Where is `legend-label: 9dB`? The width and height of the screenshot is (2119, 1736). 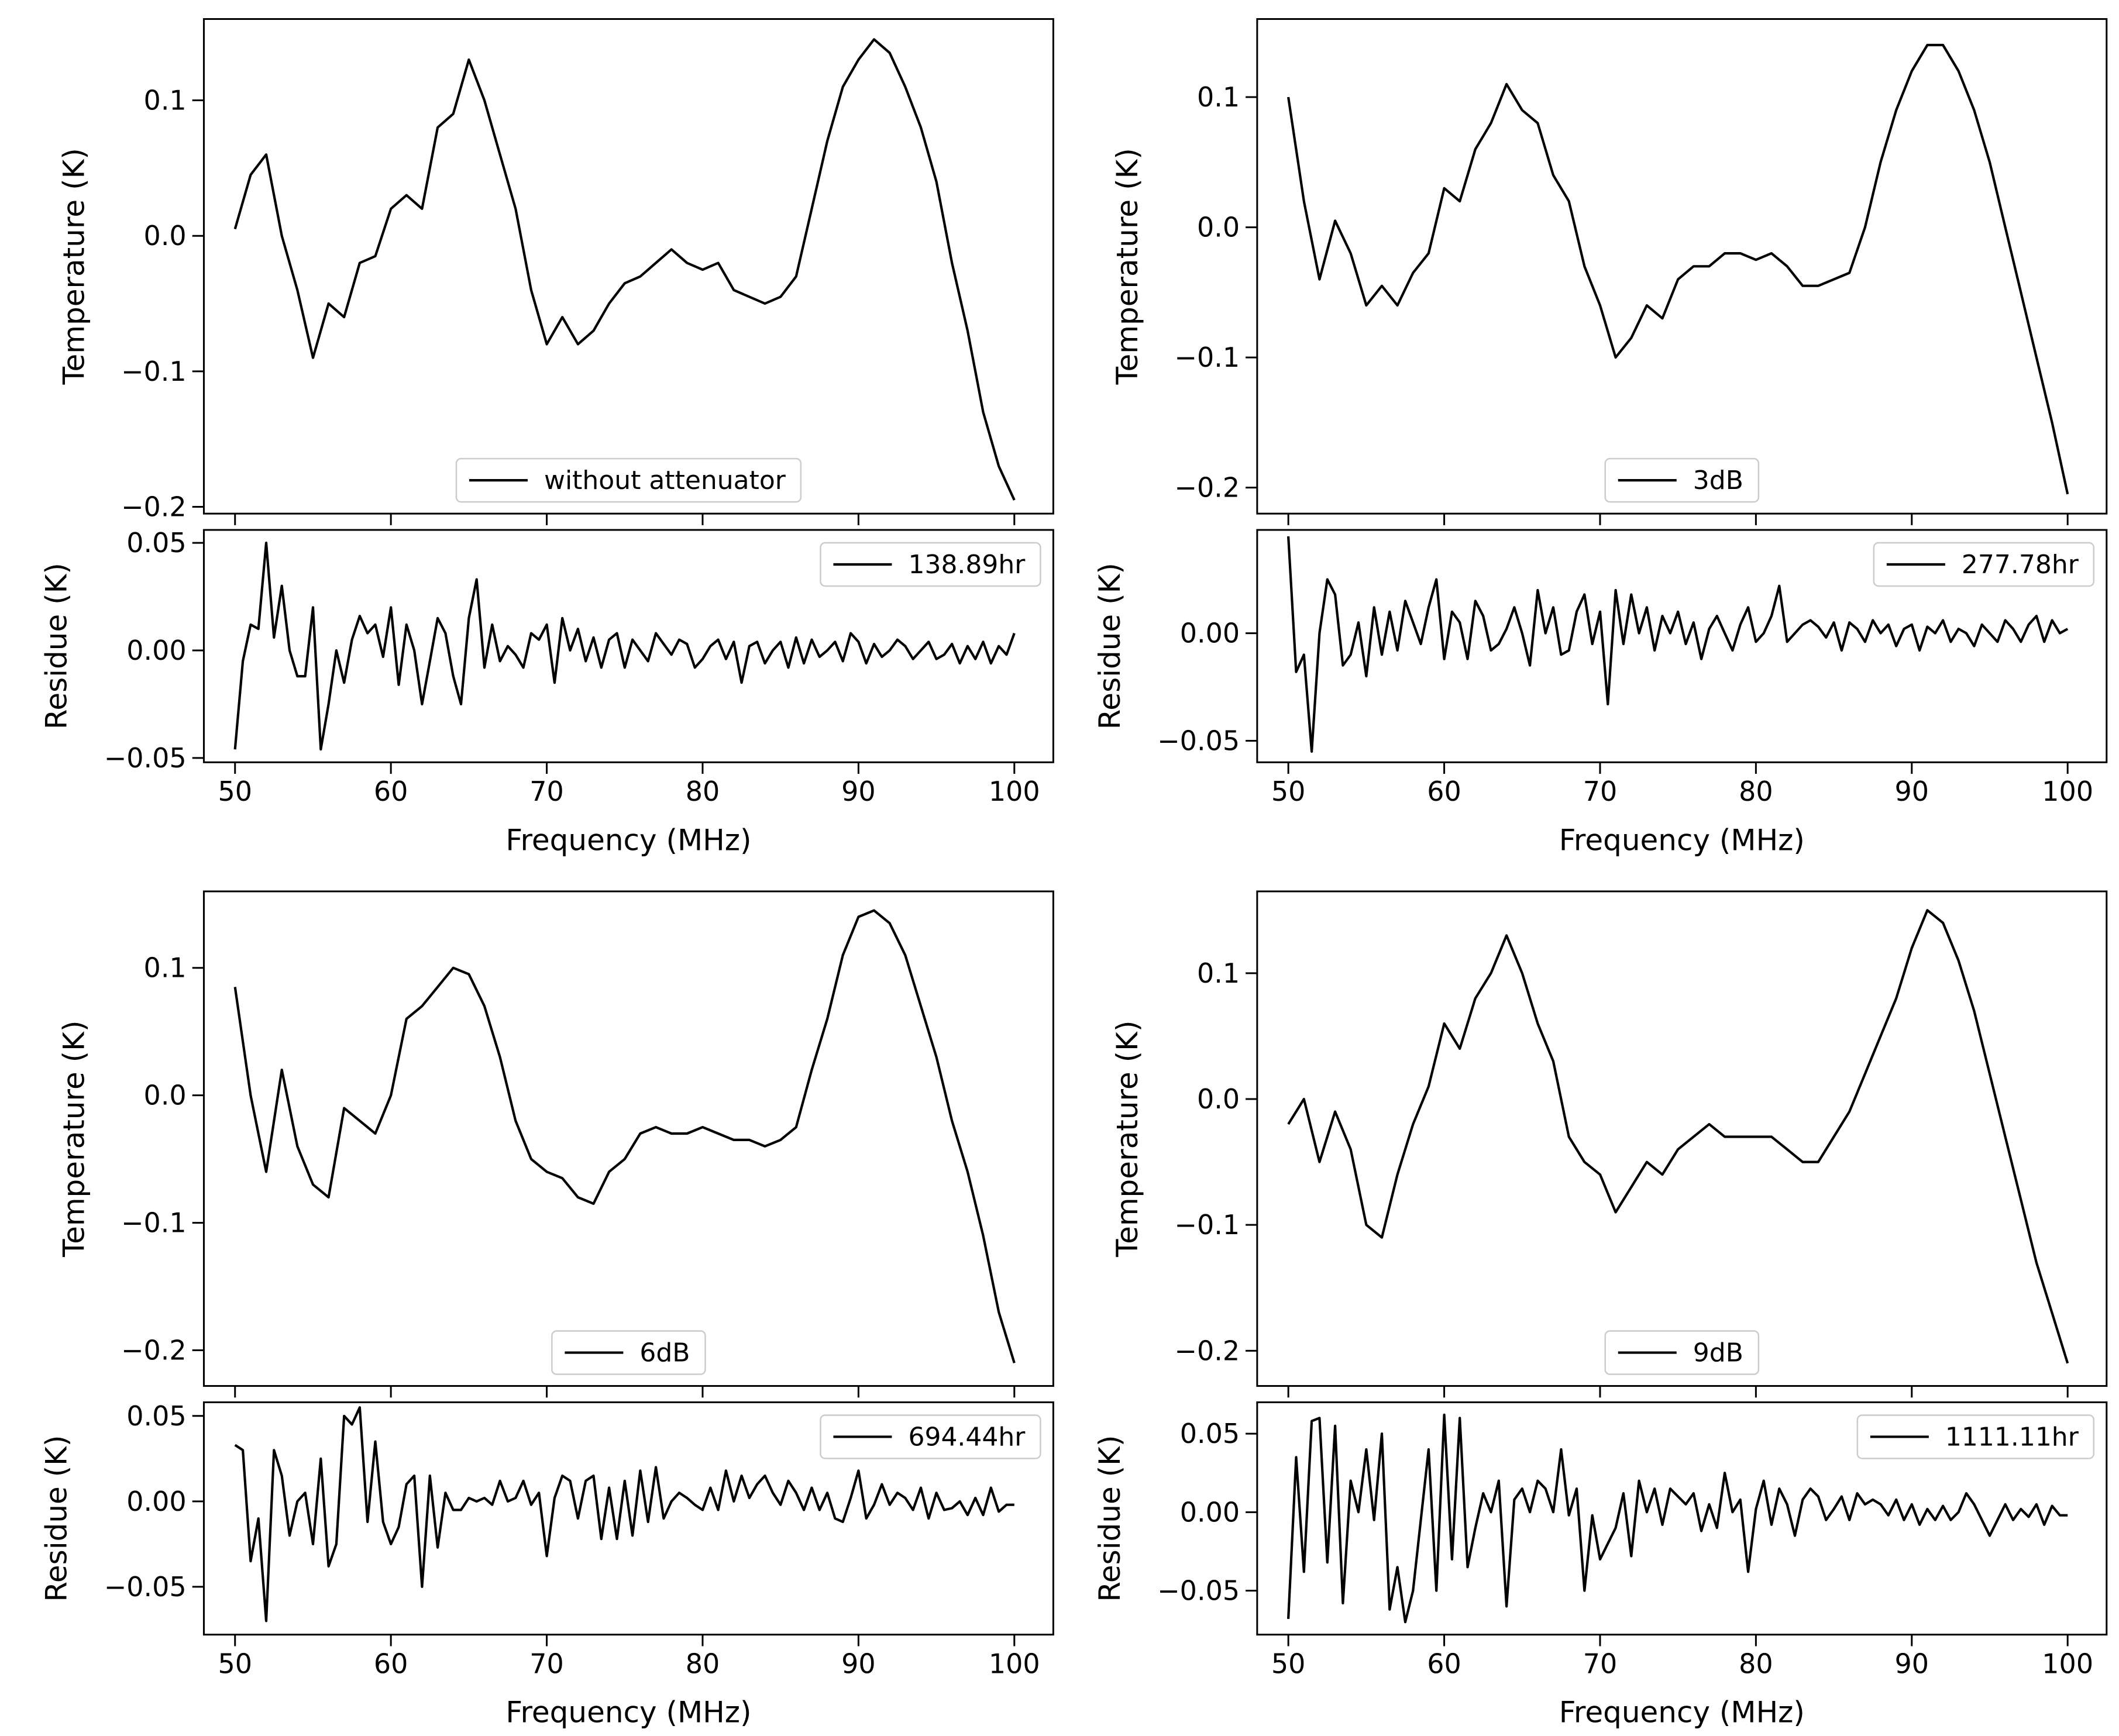
legend-label: 9dB is located at coordinates (1718, 1353).